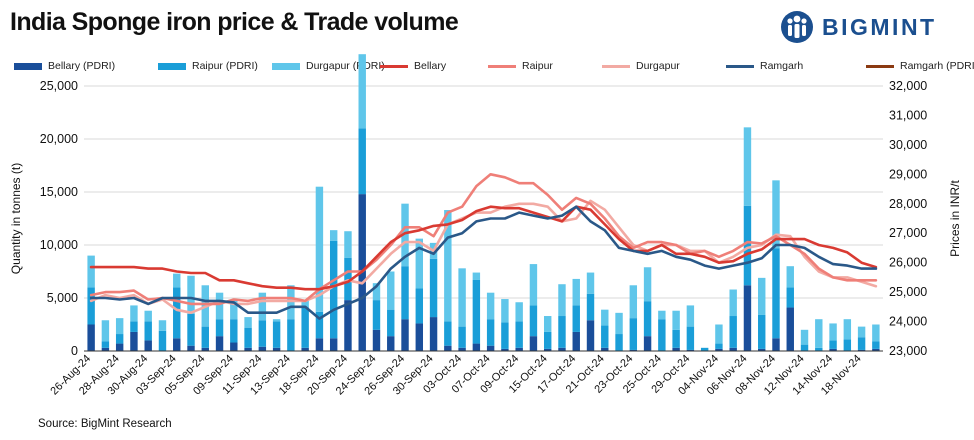 The height and width of the screenshot is (440, 974). I want to click on legend-item: Raipur (PDRI), so click(208, 66).